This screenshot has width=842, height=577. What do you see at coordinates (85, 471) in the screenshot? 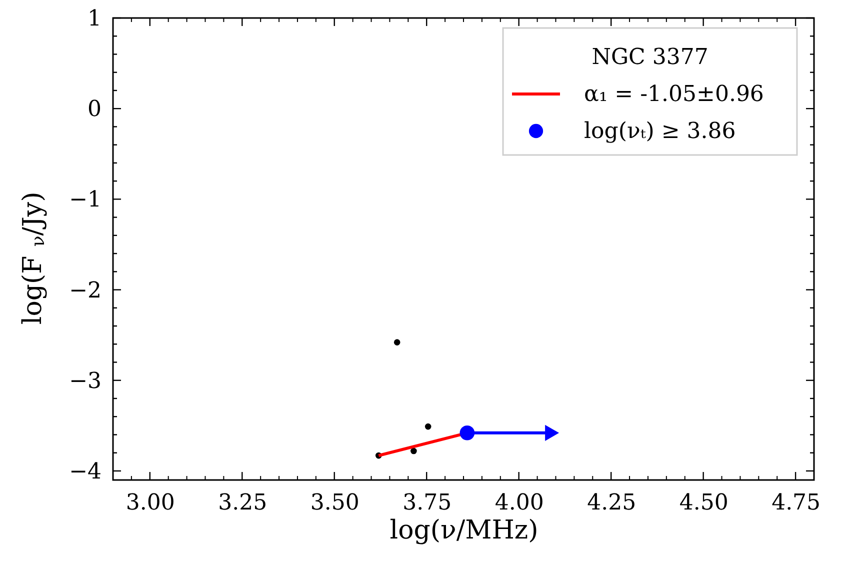
I see `y-tick-label: −4` at bounding box center [85, 471].